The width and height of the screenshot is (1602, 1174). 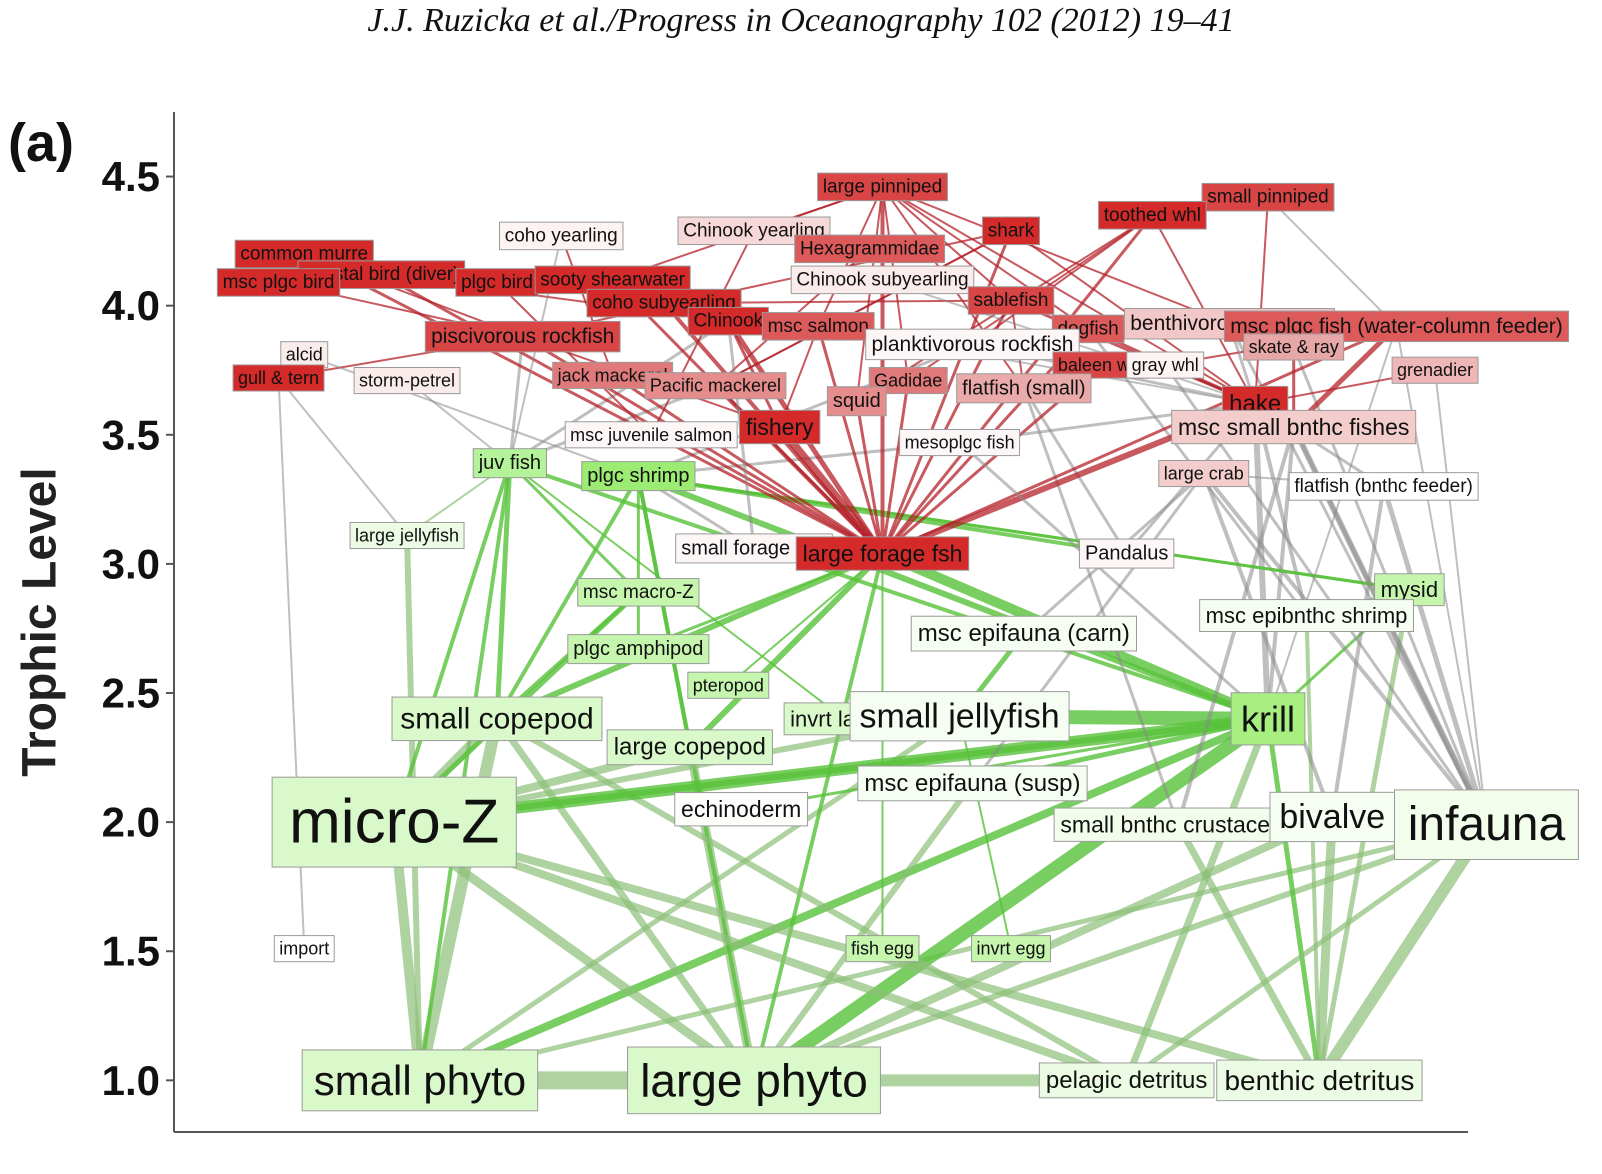 I want to click on node-label: msc small bnthc fishes, so click(x=1293, y=427).